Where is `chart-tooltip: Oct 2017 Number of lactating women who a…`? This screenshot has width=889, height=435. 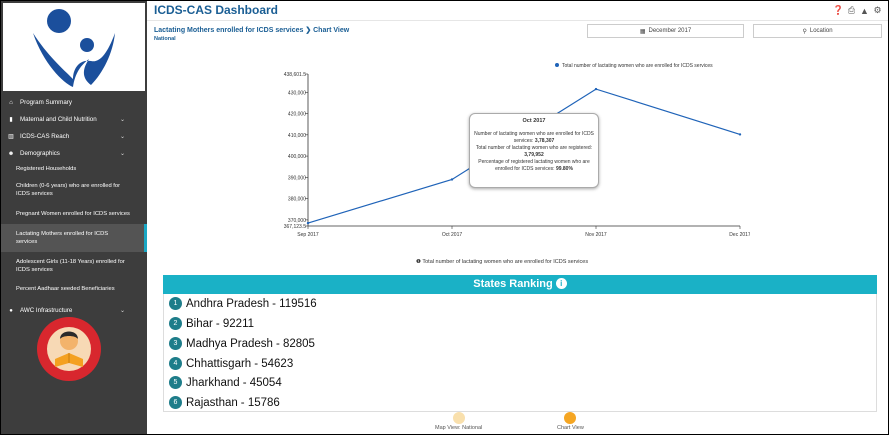 chart-tooltip: Oct 2017 Number of lactating women who a… is located at coordinates (534, 150).